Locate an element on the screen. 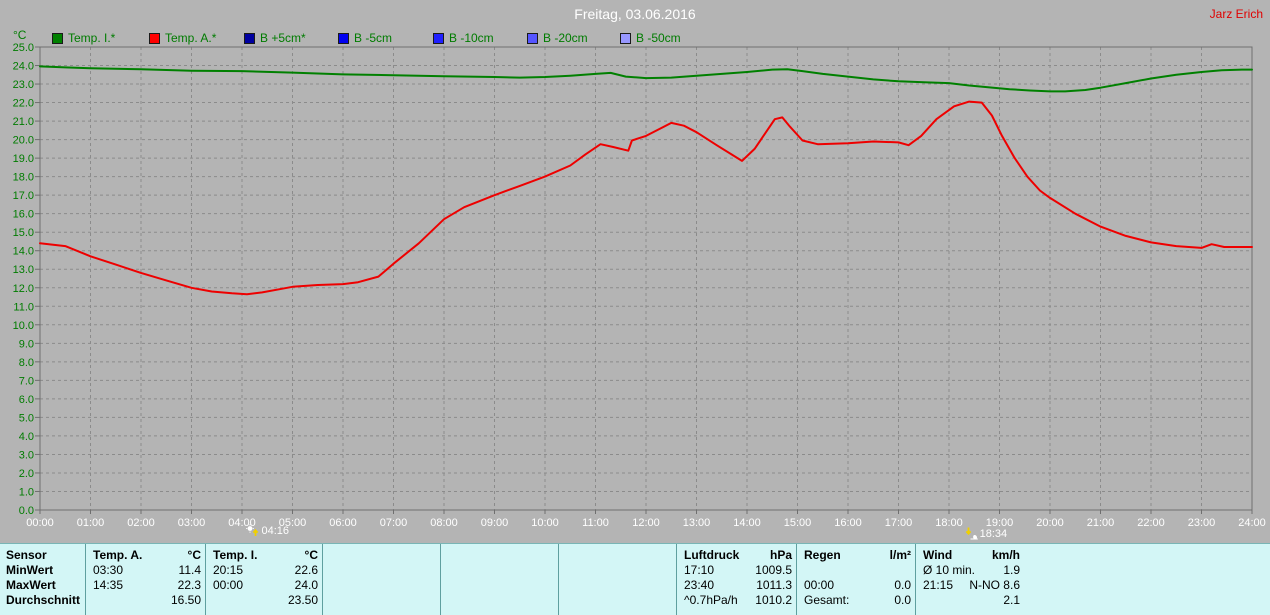 This screenshot has height=615, width=1270. y-axis-unit-label: °C is located at coordinates (20, 35).